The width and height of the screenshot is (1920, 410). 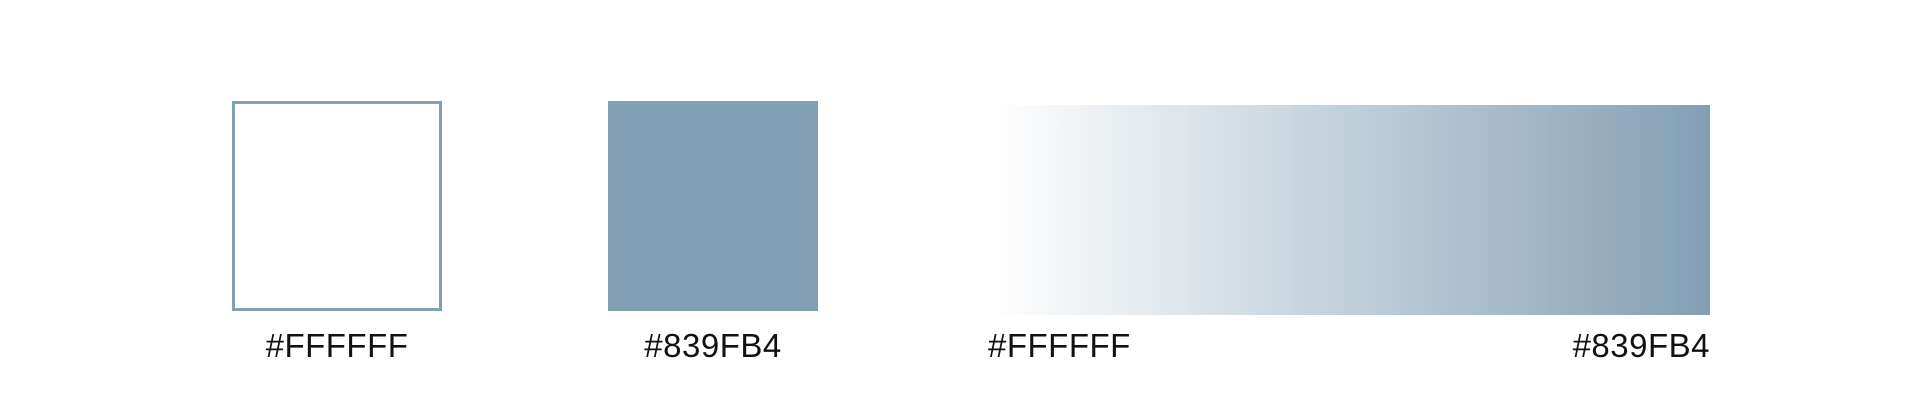 I want to click on blue-swatch-hex-label: #839FB4, so click(x=713, y=345).